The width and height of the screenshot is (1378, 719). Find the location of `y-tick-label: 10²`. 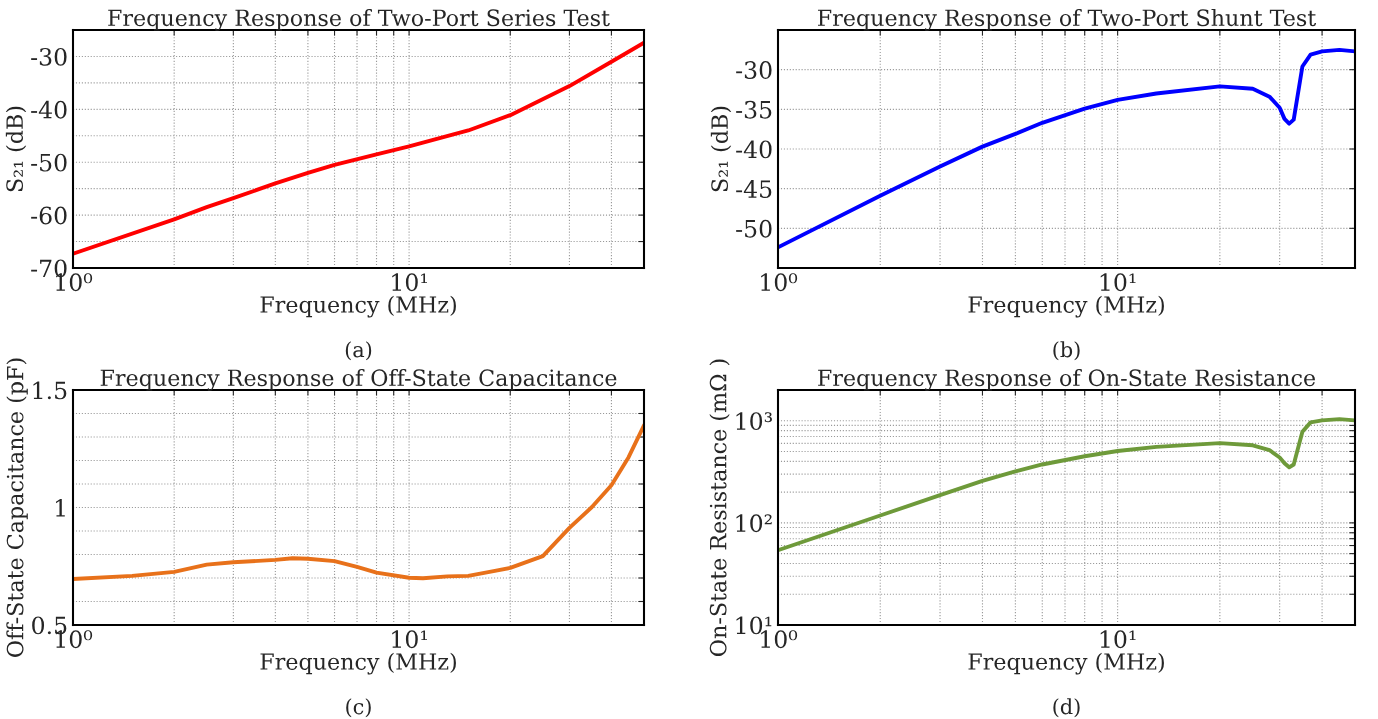

y-tick-label: 10² is located at coordinates (754, 523).